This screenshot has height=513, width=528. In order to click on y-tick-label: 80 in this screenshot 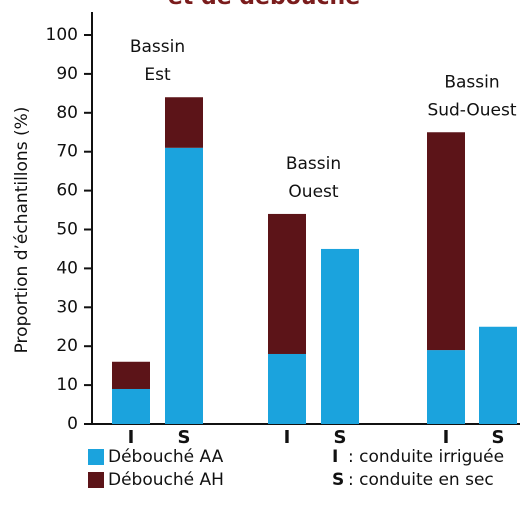, I will do `click(67, 113)`.